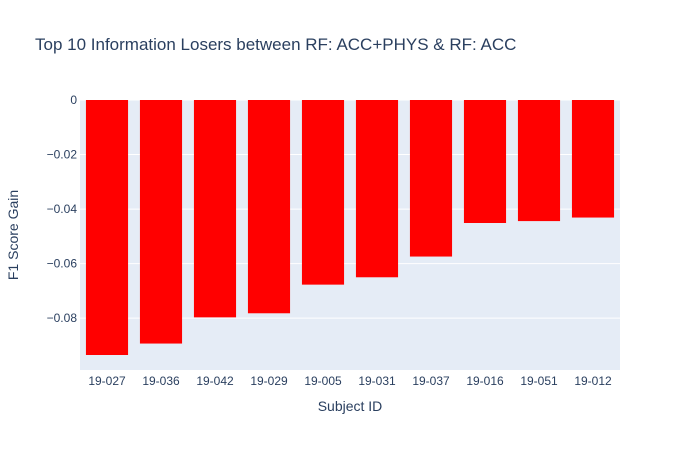 The width and height of the screenshot is (700, 455). I want to click on x-tick-label: 19-051, so click(539, 381).